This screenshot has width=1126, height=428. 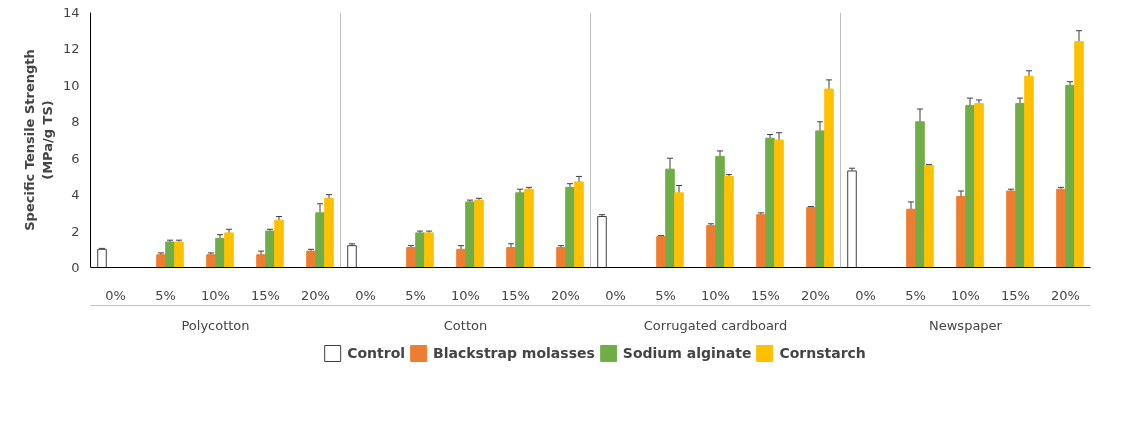 What do you see at coordinates (75, 195) in the screenshot?
I see `y-tick-label: 4` at bounding box center [75, 195].